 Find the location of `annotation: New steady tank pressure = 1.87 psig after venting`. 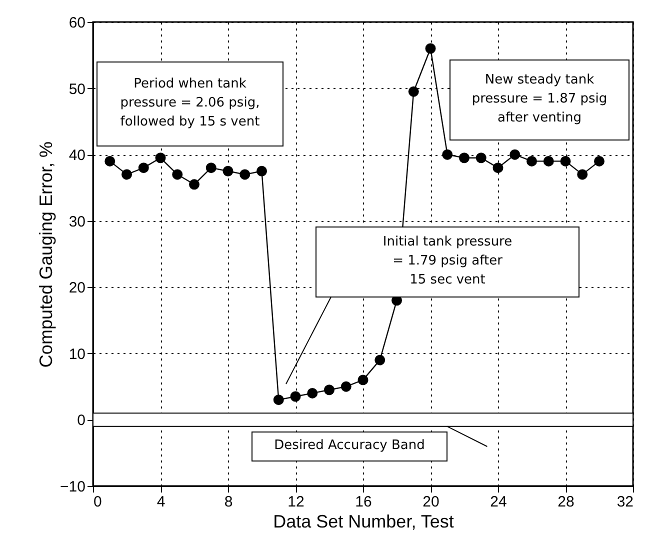

annotation: New steady tank pressure = 1.87 psig after venting is located at coordinates (540, 99).